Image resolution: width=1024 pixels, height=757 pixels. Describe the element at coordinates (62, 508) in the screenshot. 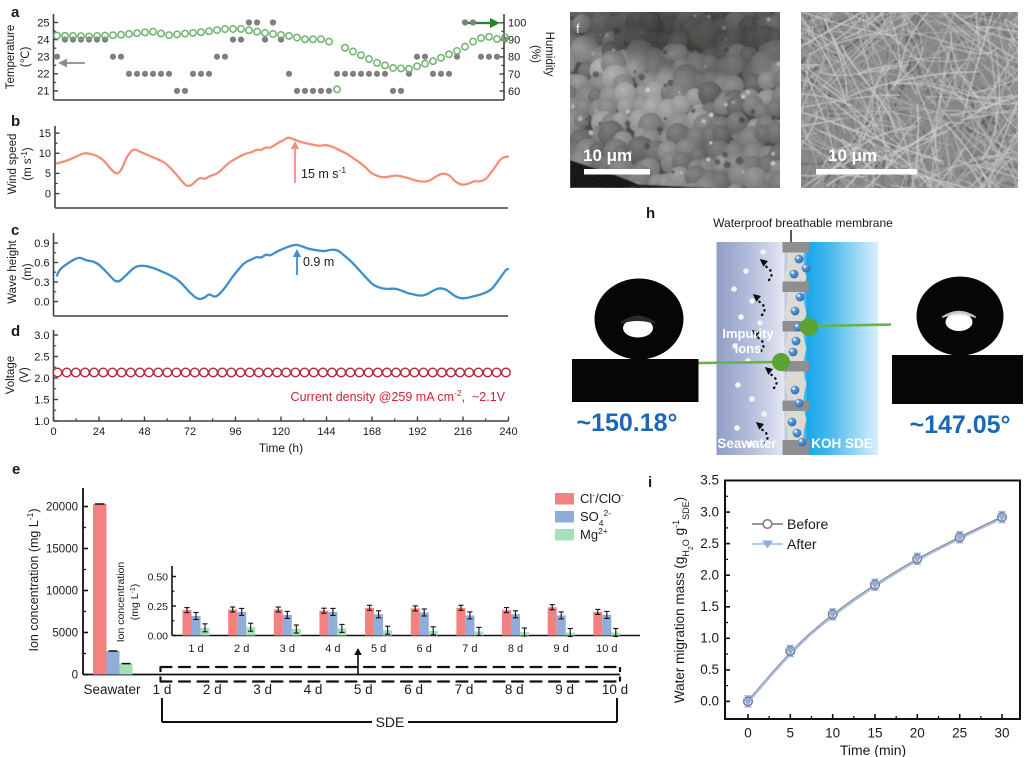

I see `svg-text: 20000` at that location.